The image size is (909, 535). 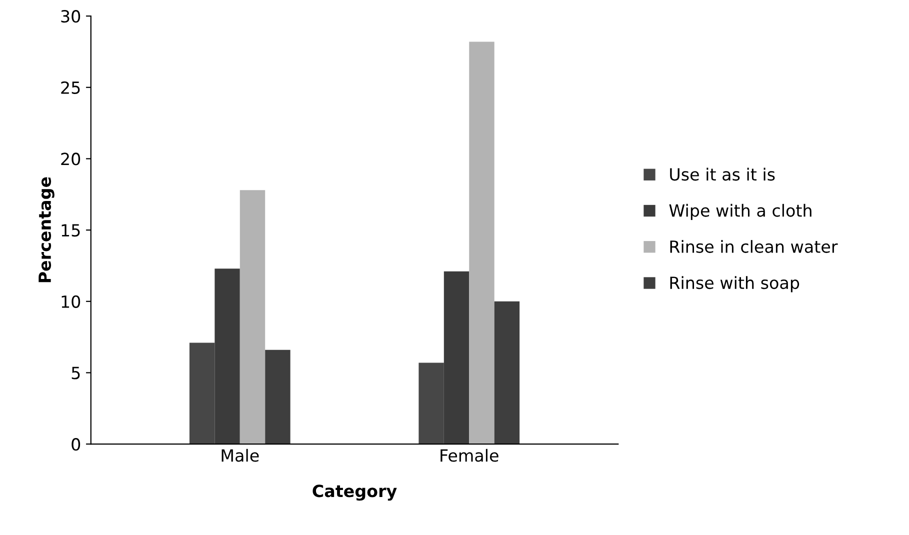 What do you see at coordinates (76, 444) in the screenshot?
I see `y-tick-label: 0` at bounding box center [76, 444].